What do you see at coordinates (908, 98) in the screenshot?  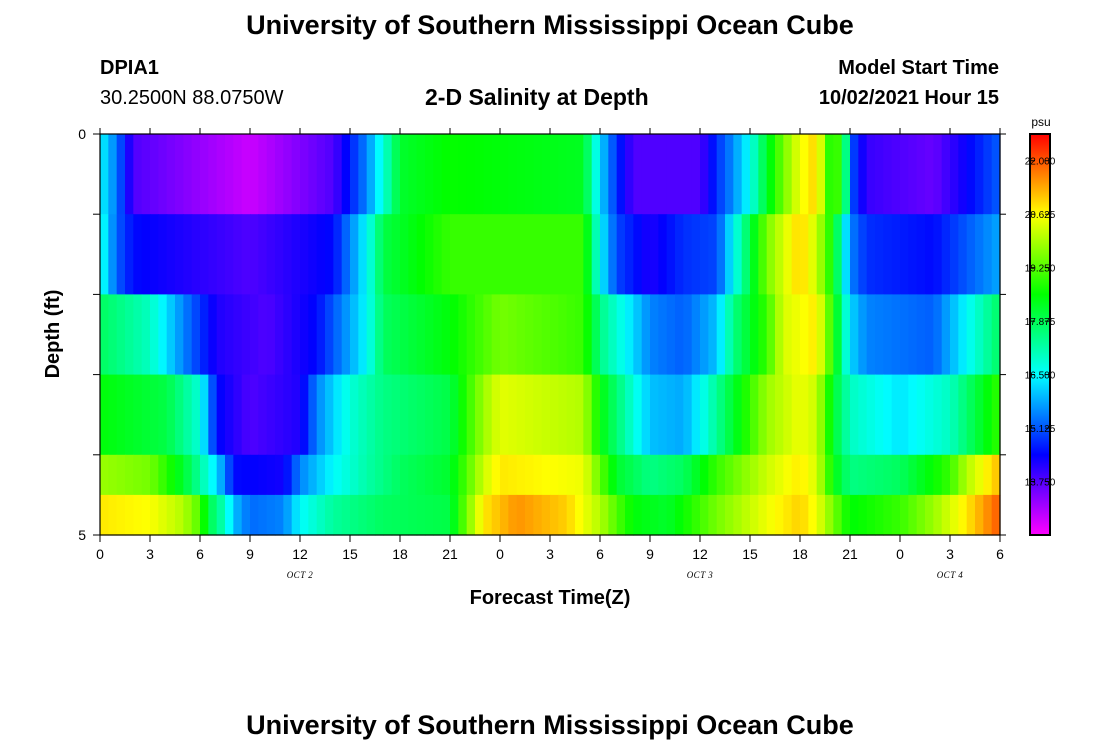 I see `model-start-time: 10/02/2021 Hour 15` at bounding box center [908, 98].